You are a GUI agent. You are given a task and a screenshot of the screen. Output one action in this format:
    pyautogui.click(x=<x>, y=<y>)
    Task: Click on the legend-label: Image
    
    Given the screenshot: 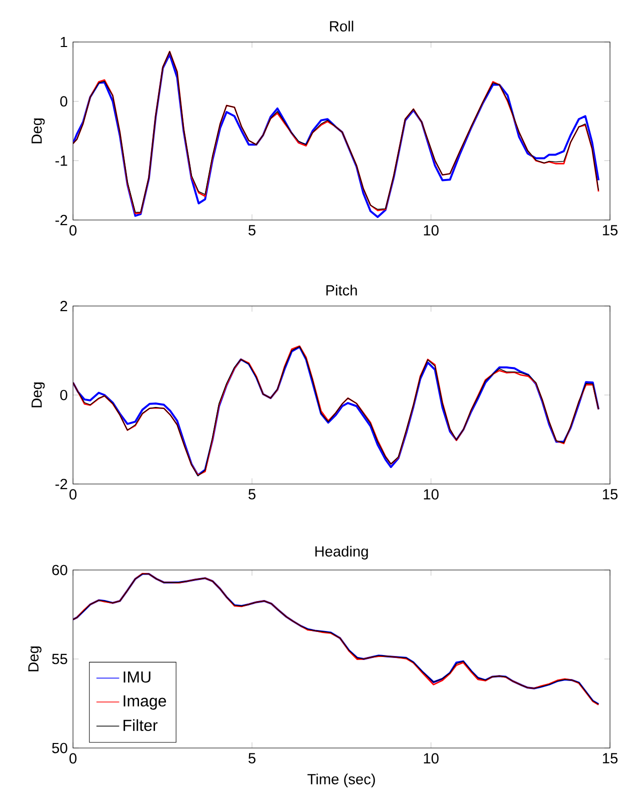 What is the action you would take?
    pyautogui.click(x=145, y=702)
    